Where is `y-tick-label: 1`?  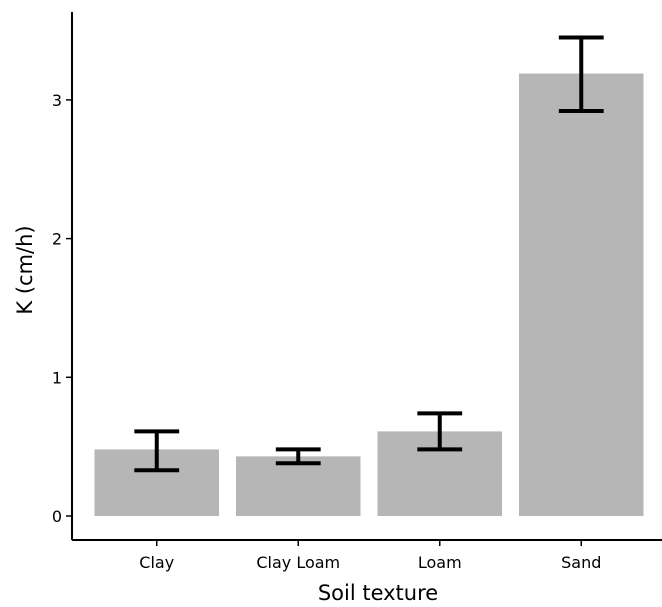
y-tick-label: 1 is located at coordinates (57, 377).